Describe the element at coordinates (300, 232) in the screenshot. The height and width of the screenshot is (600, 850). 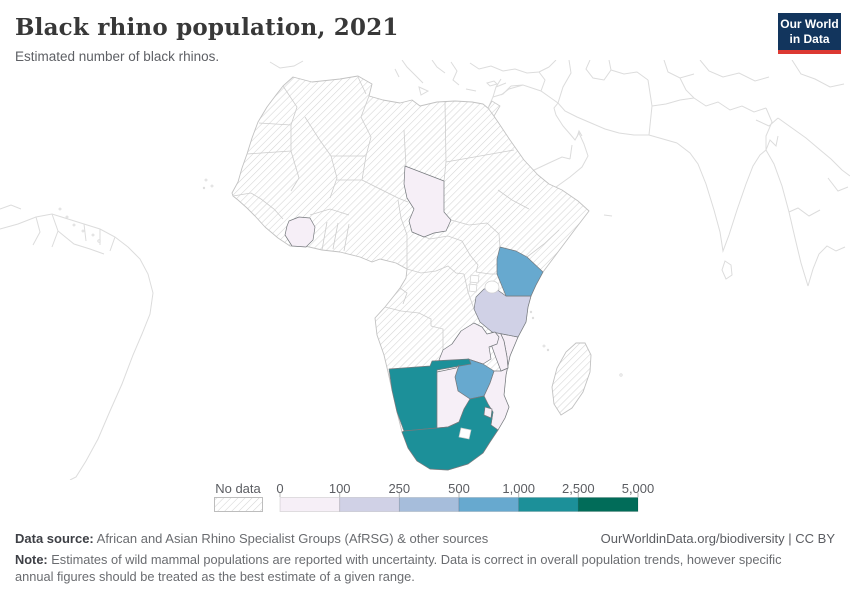
I see `country-cote-divoire` at that location.